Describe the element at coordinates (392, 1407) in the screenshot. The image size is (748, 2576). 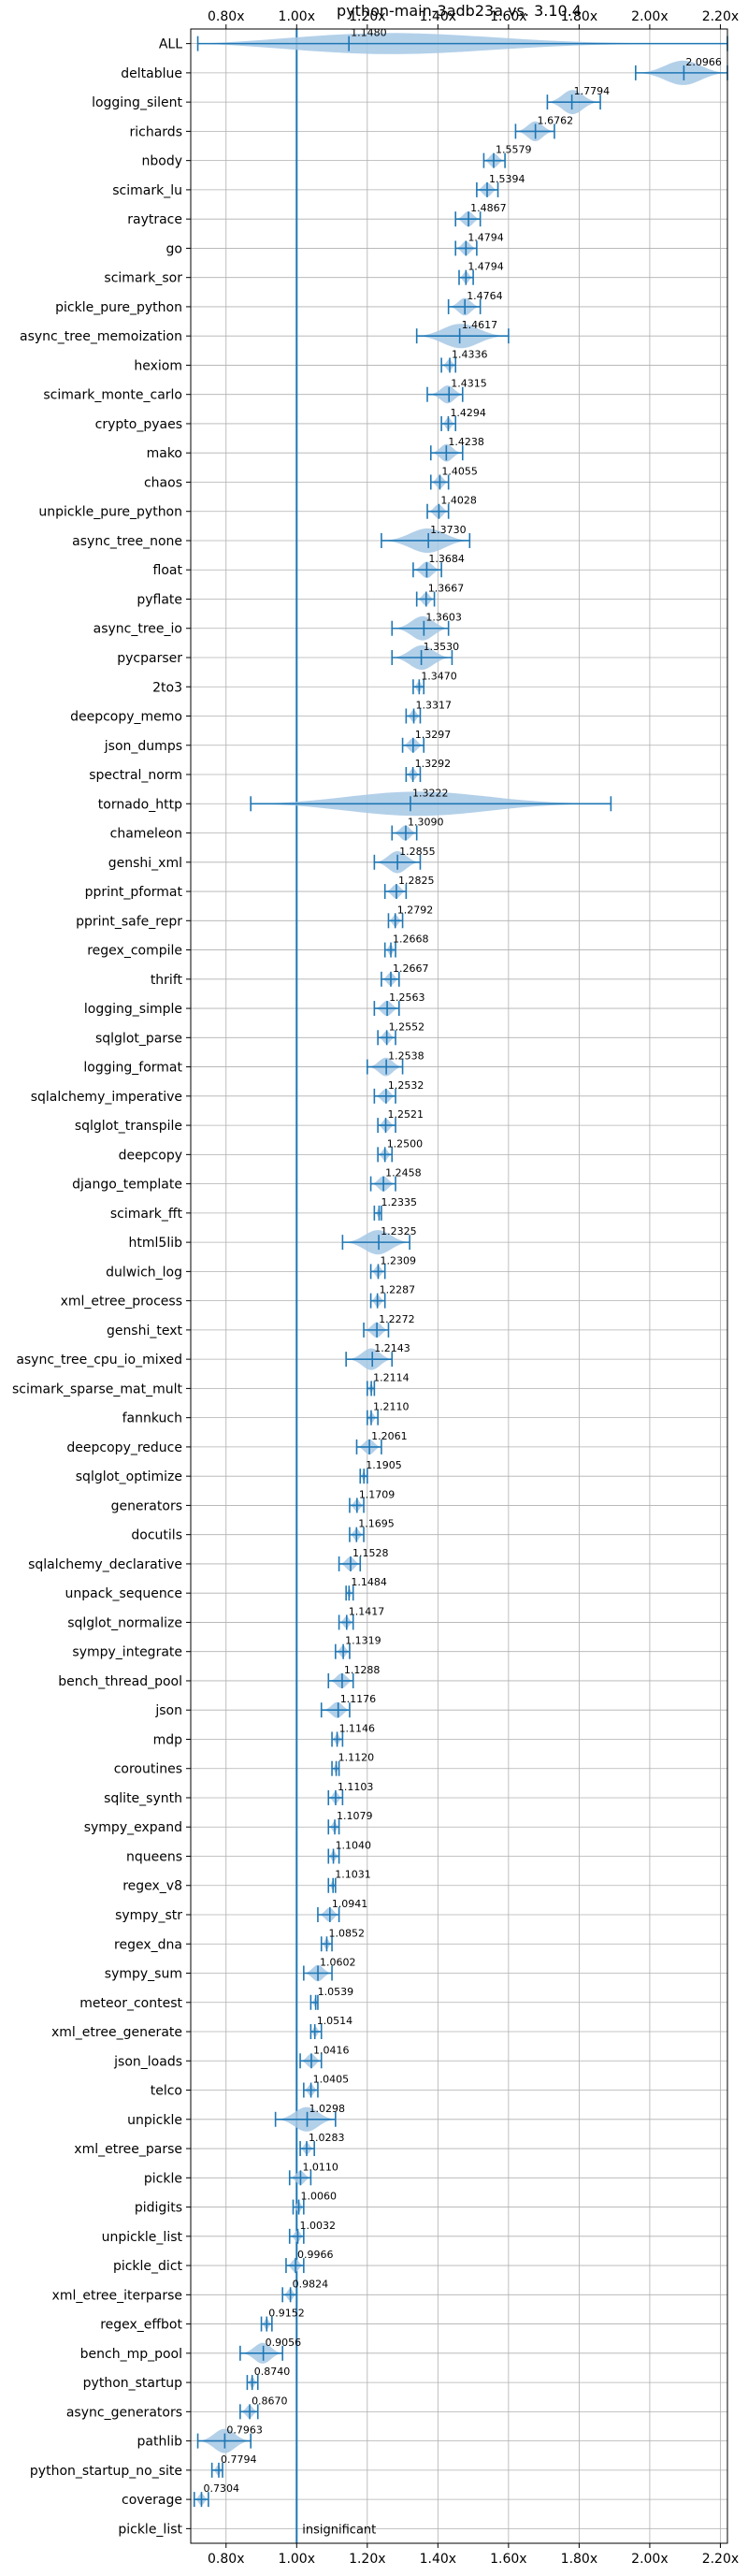
I see `value-label: 1.2110` at that location.